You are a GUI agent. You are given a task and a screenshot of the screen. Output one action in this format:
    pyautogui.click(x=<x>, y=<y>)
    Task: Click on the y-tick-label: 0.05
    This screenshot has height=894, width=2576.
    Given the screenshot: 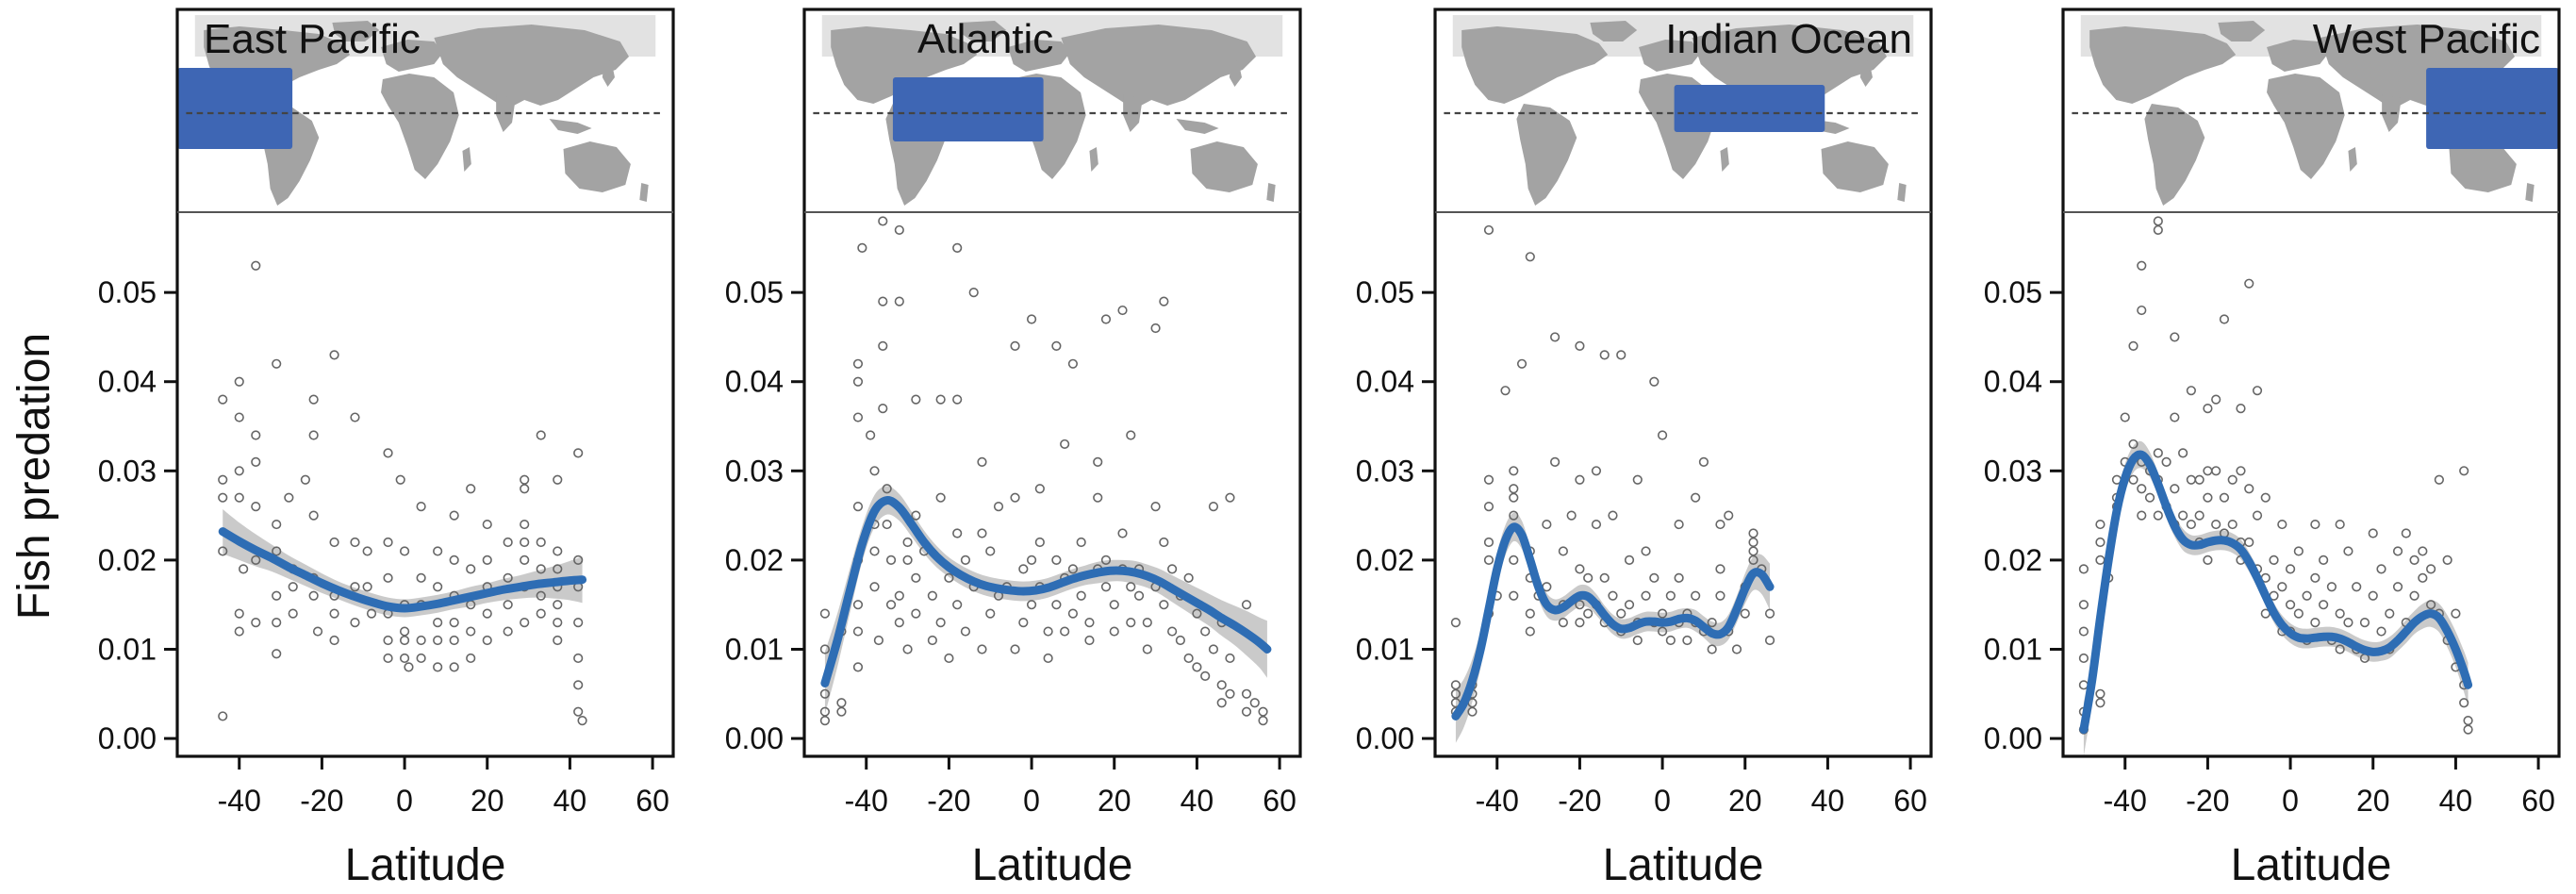 What is the action you would take?
    pyautogui.click(x=754, y=292)
    